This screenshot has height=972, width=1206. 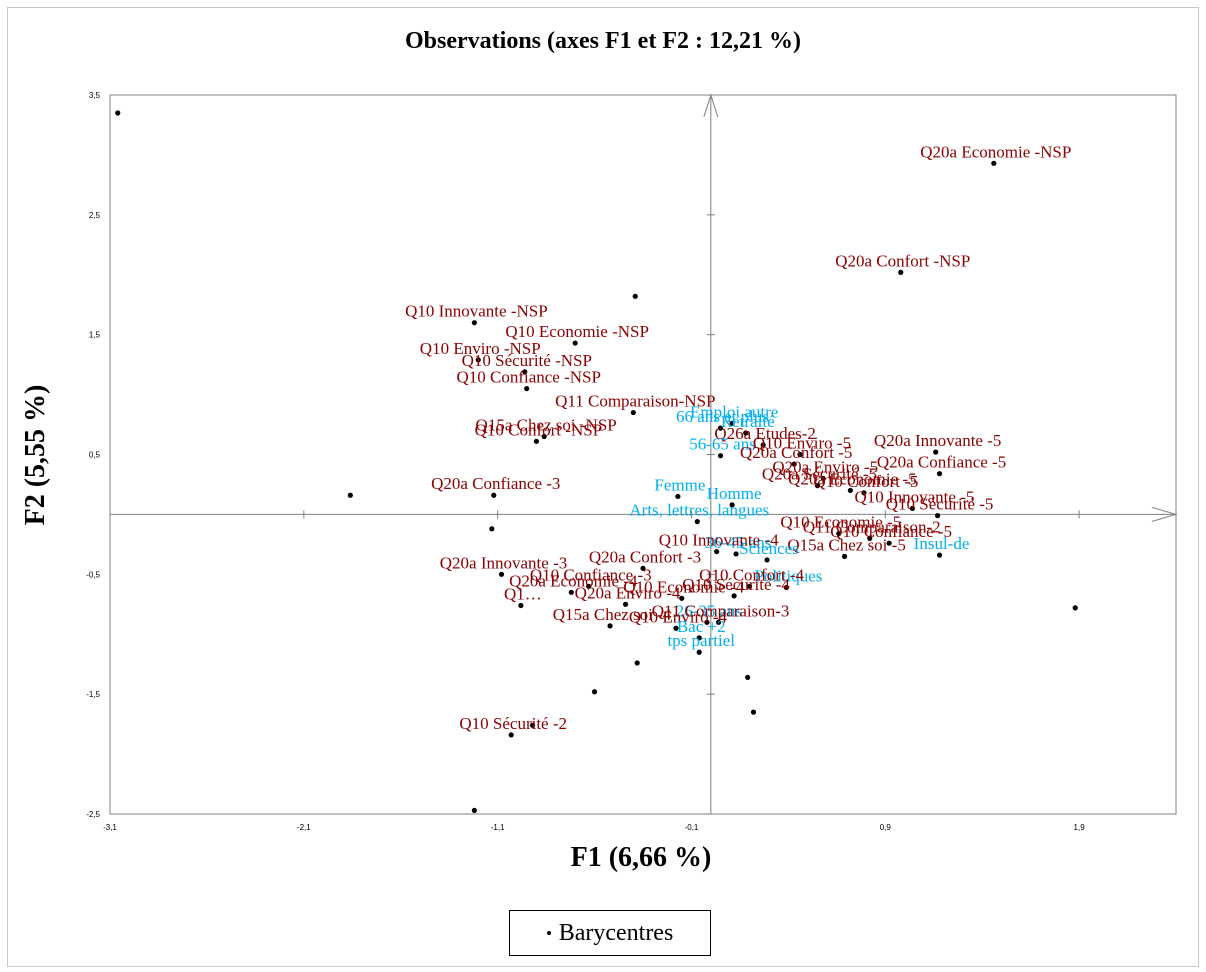 What do you see at coordinates (95, 335) in the screenshot?
I see `y-tick-label: 1,5` at bounding box center [95, 335].